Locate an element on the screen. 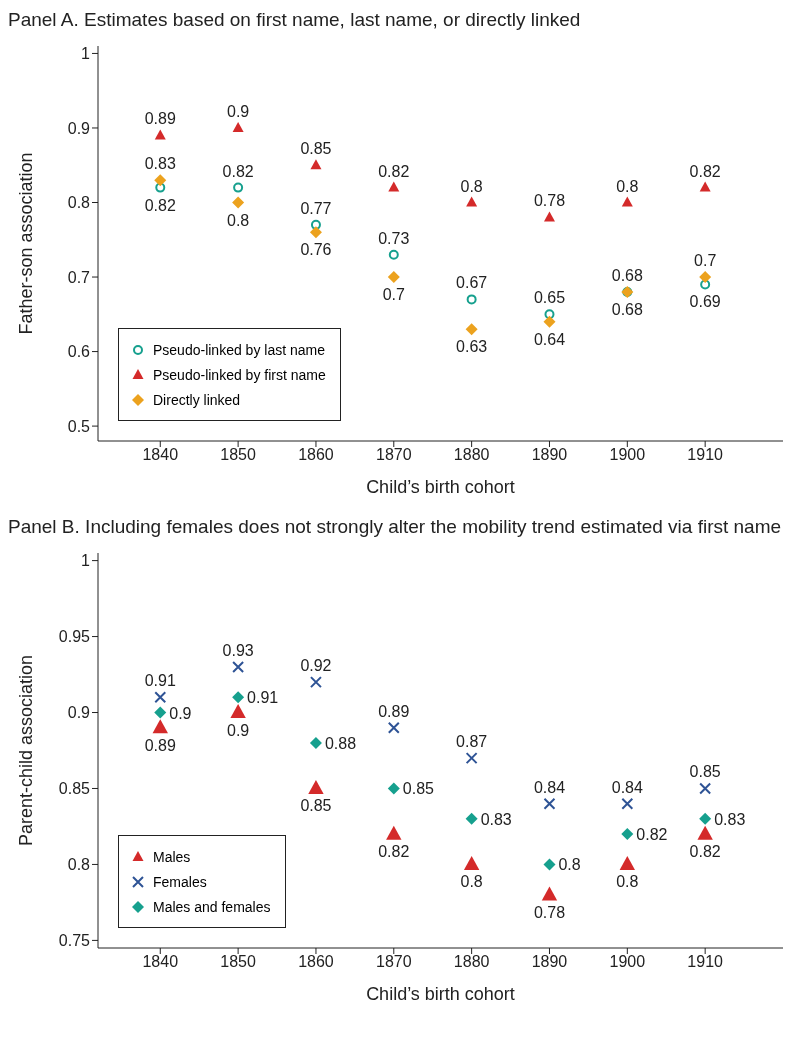 Image resolution: width=801 pixels, height=1052 pixels. data-label: 0.92 is located at coordinates (316, 666).